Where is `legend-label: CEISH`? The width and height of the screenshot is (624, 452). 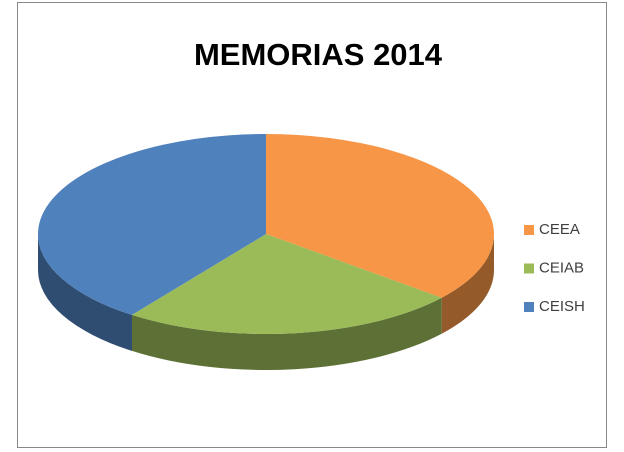
legend-label: CEISH is located at coordinates (562, 306).